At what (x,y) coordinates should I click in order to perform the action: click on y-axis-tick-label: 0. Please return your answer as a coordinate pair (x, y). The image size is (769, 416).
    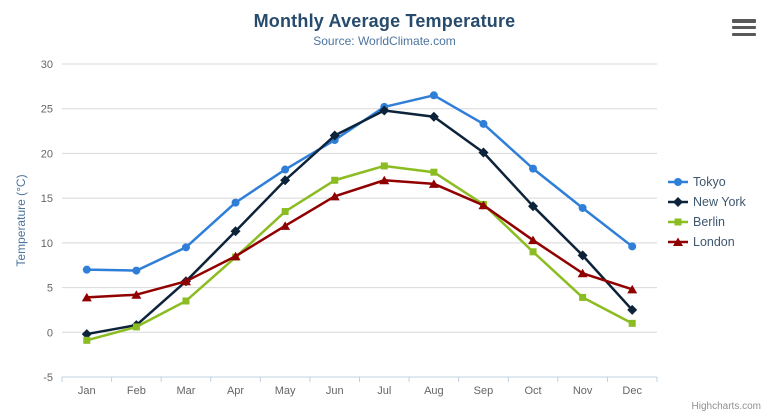
    Looking at the image, I should click on (50, 333).